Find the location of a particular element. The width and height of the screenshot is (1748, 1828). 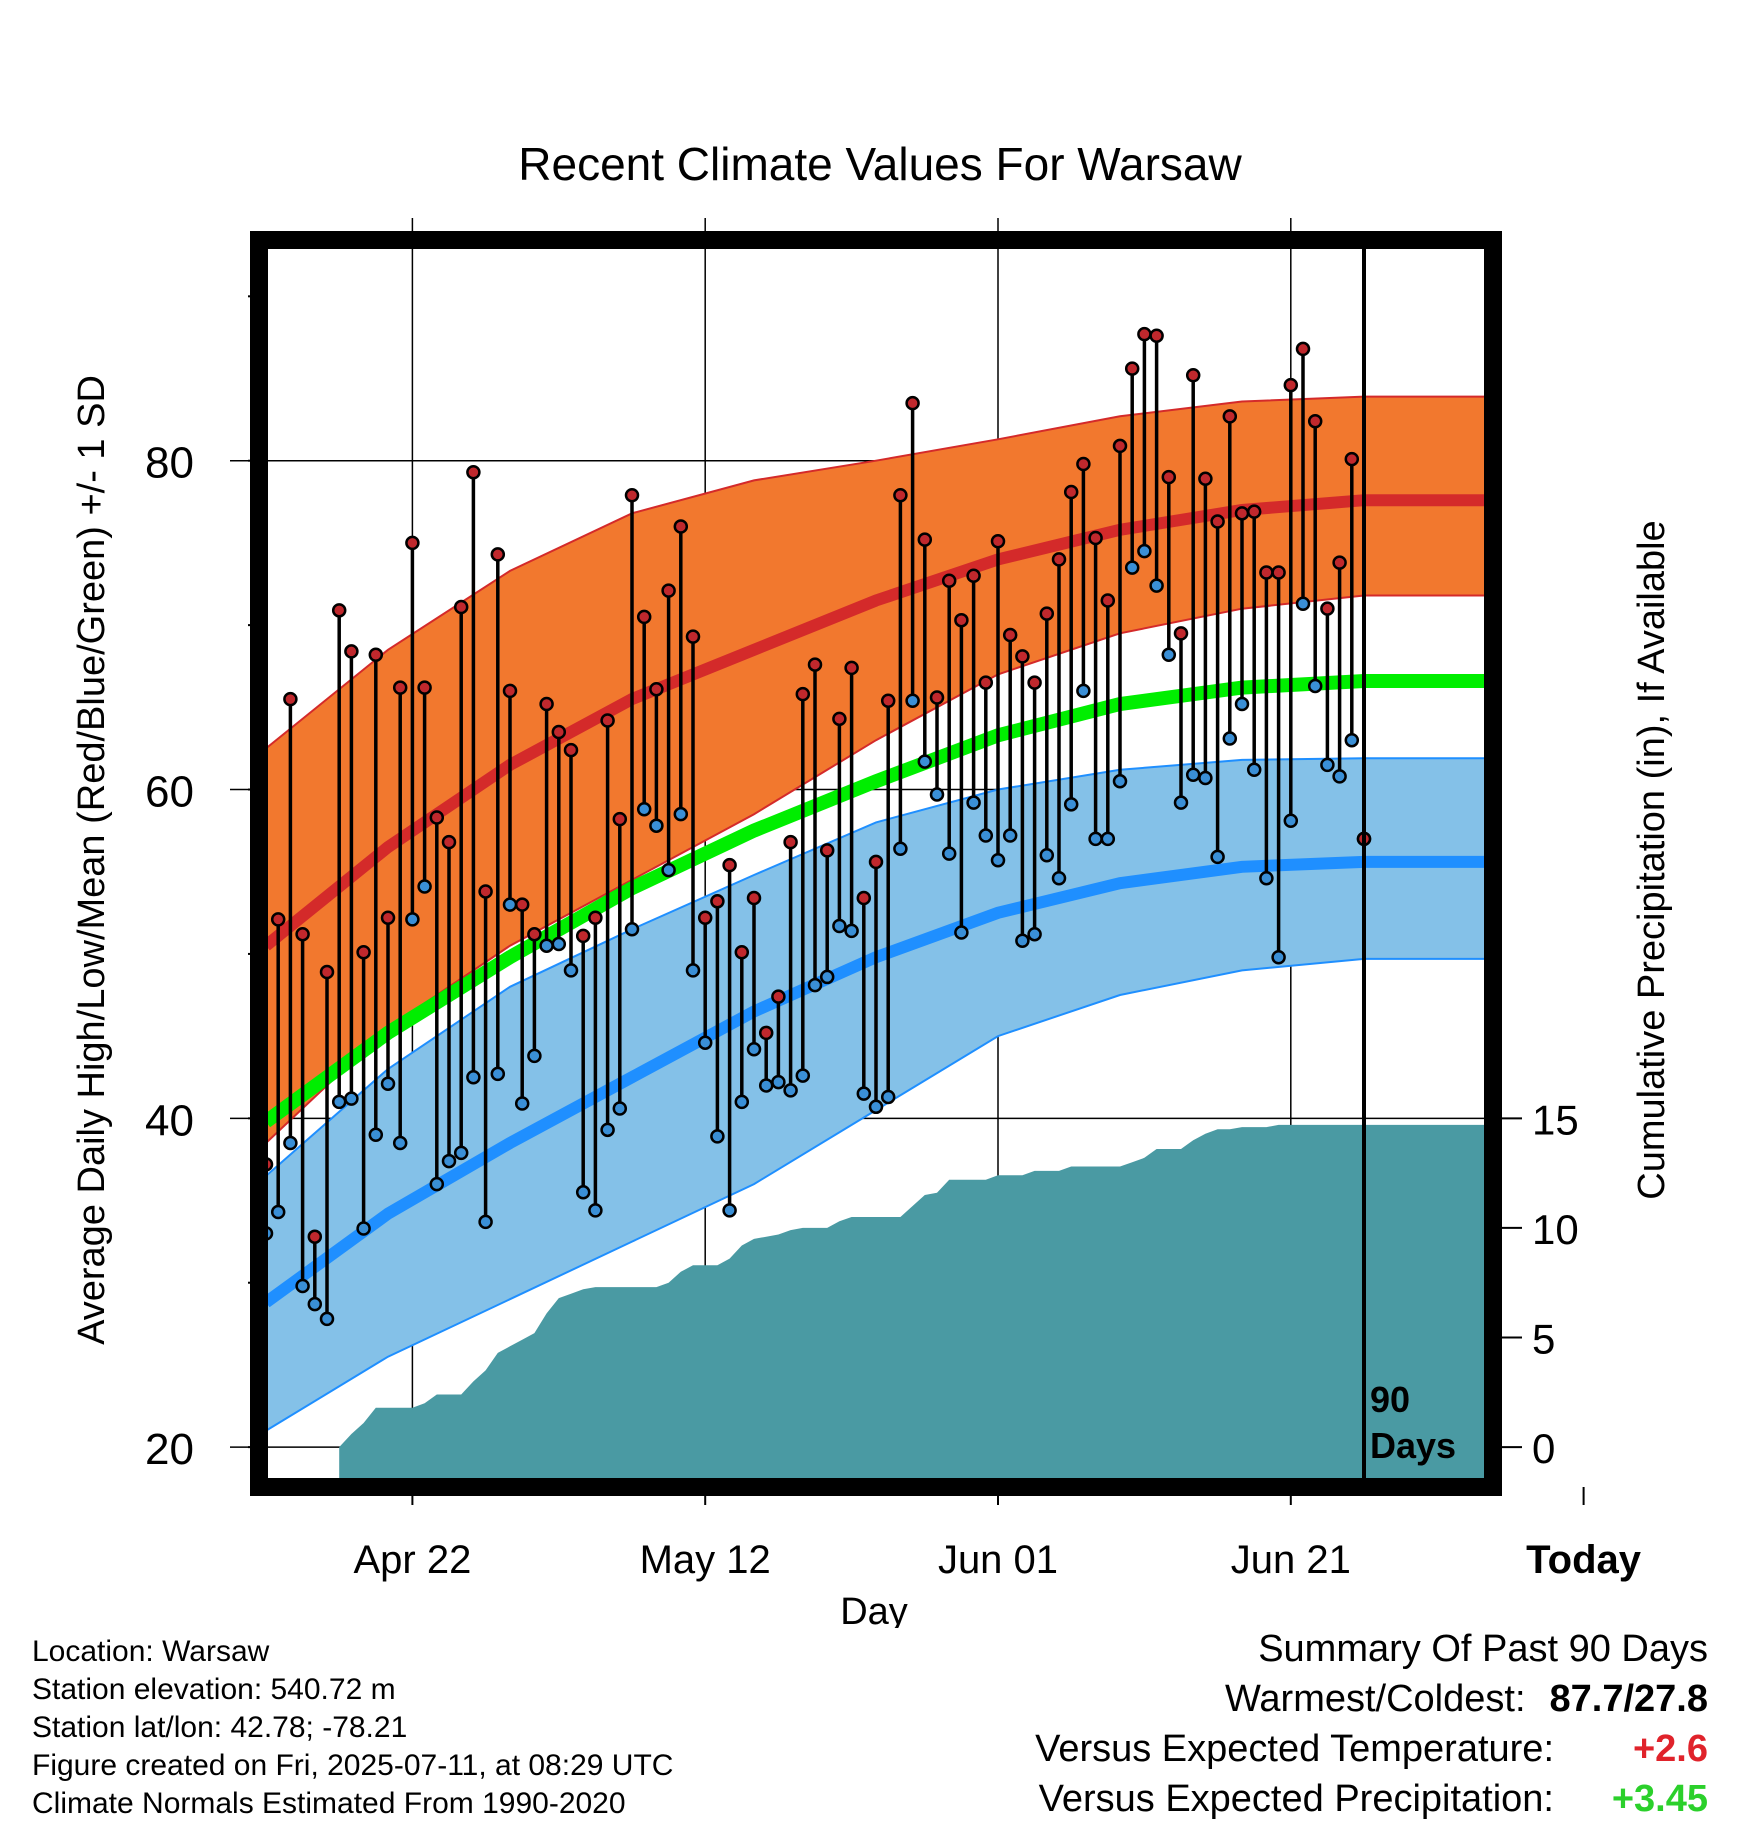

warm-cold-value: 87.7/27.8 is located at coordinates (1628, 1699).